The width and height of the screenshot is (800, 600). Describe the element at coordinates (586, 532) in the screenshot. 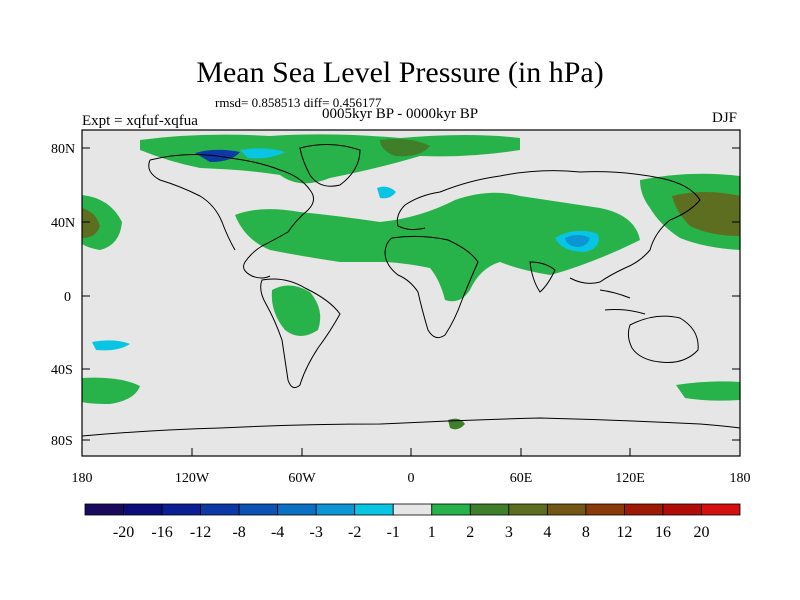

I see `colorbar-label: 8` at that location.